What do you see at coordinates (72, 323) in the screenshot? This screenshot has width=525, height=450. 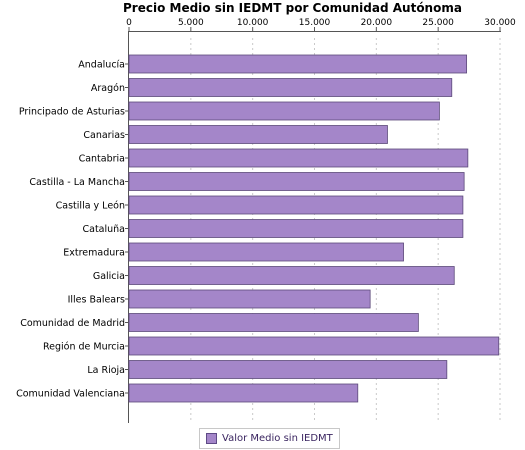 I see `category-label: Comunidad de Madrid` at bounding box center [72, 323].